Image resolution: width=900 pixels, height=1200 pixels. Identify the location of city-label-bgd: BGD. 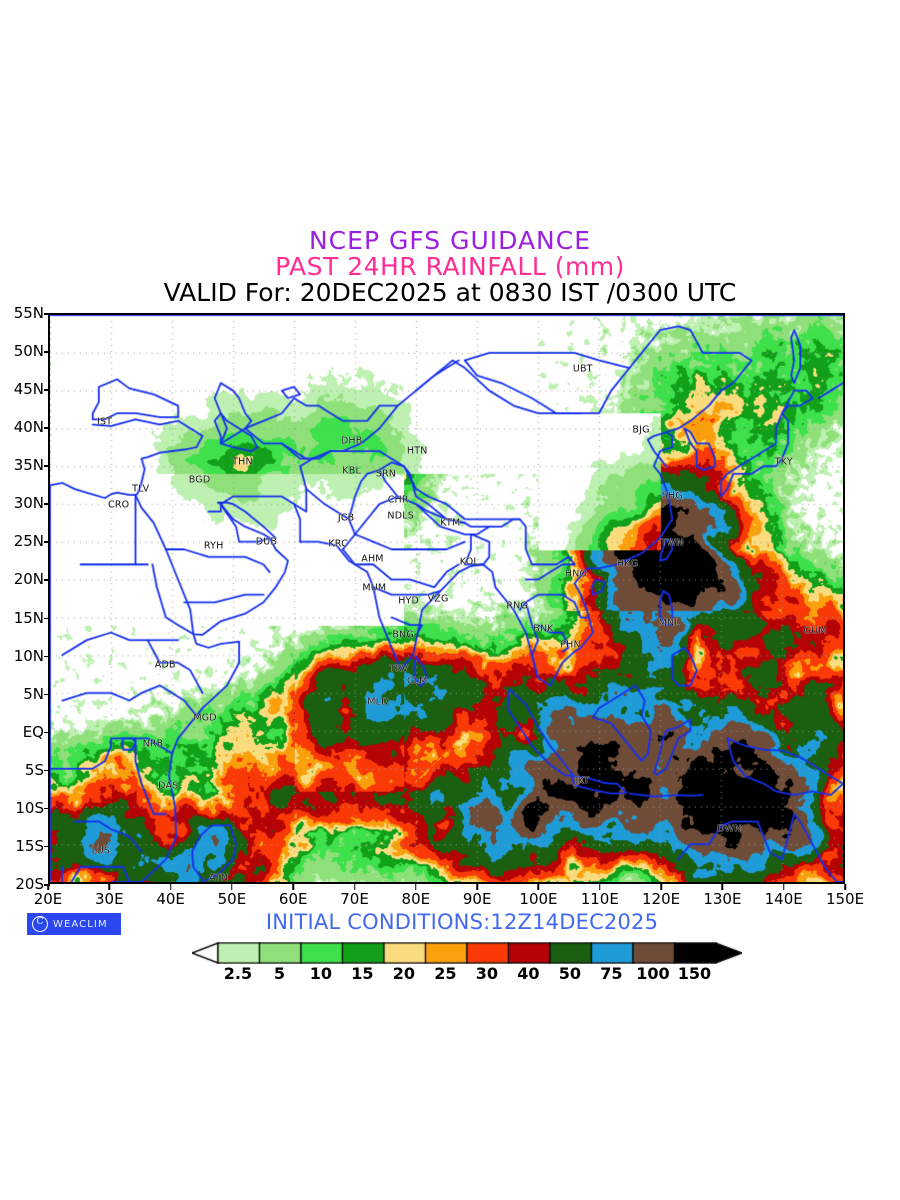
(199, 480).